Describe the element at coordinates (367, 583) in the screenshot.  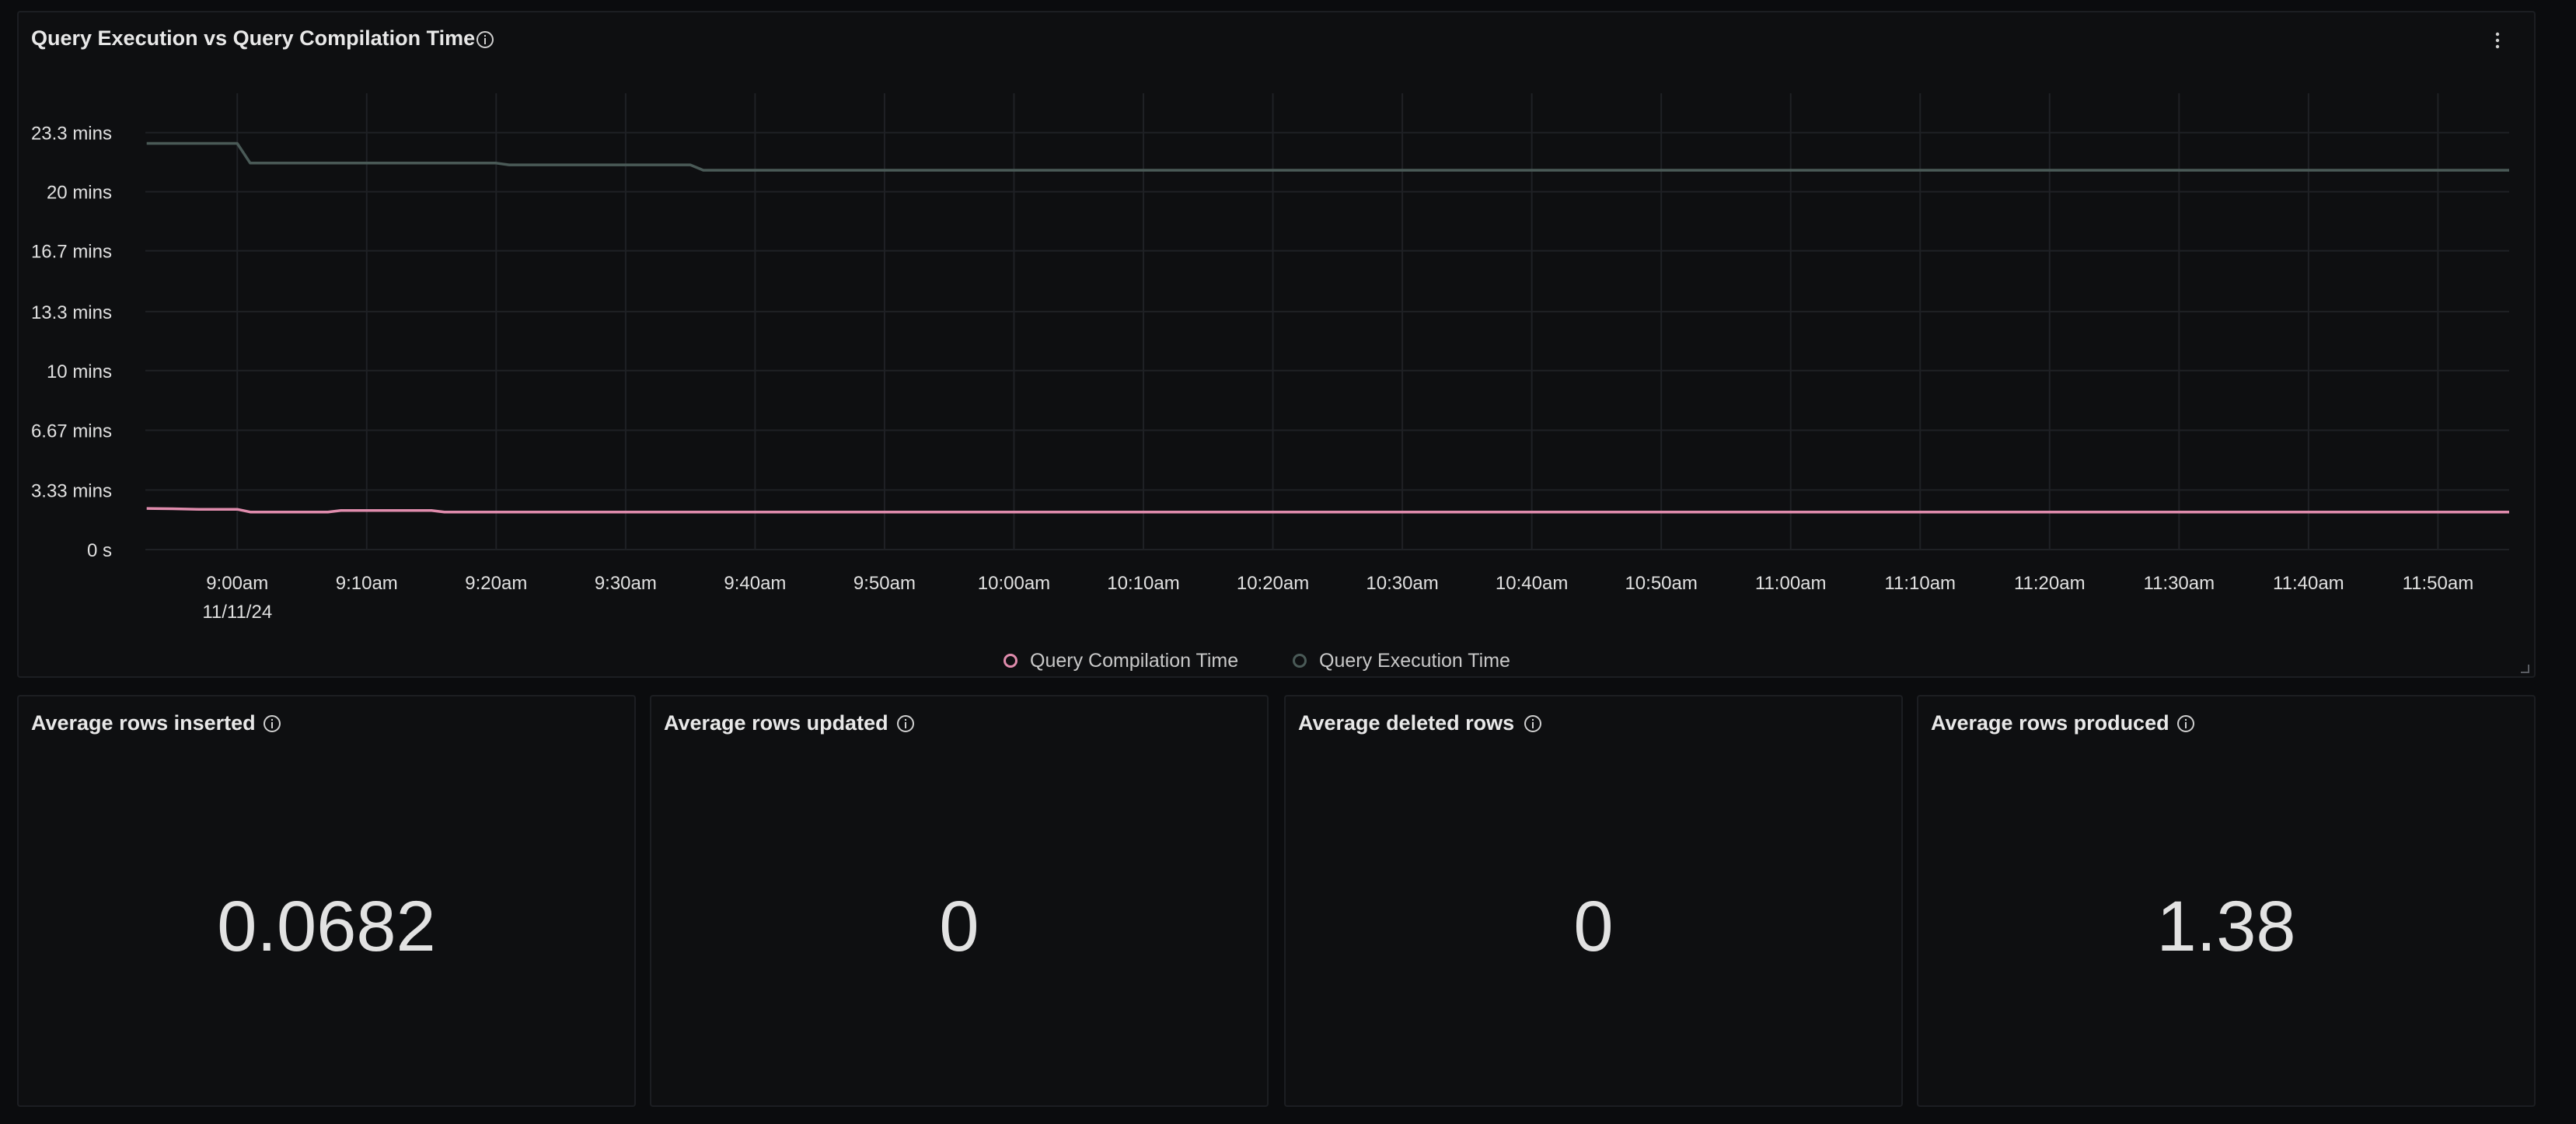
I see `x-tick-label: 9:10am` at that location.